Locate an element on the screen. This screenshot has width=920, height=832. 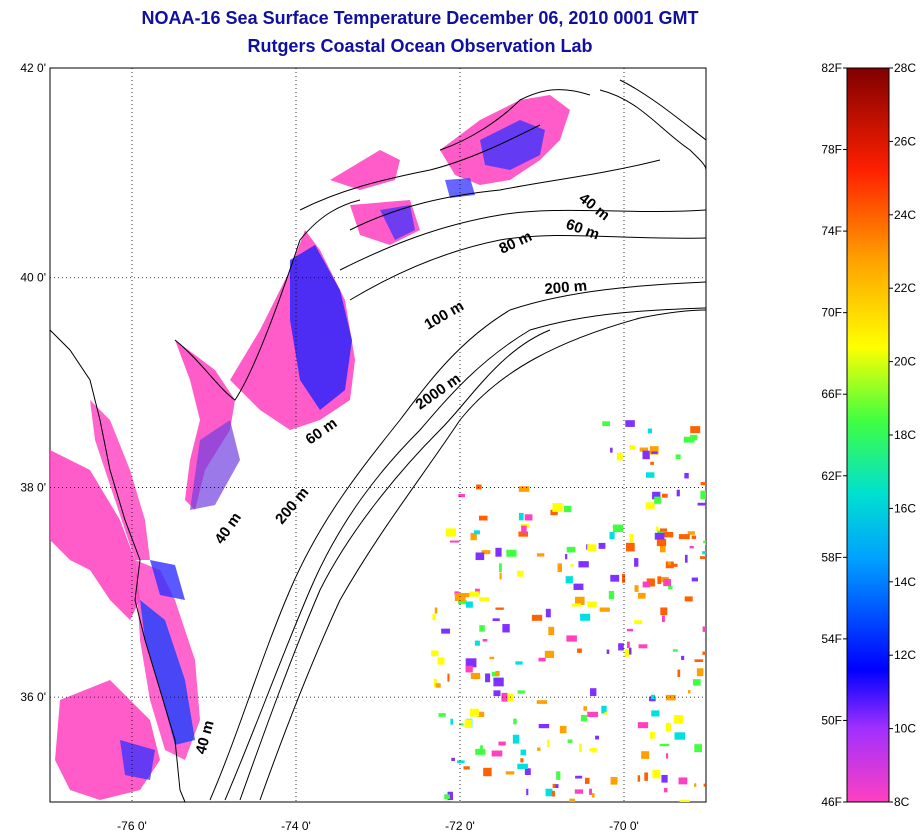
colorbar-c-label: 26C is located at coordinates (905, 141).